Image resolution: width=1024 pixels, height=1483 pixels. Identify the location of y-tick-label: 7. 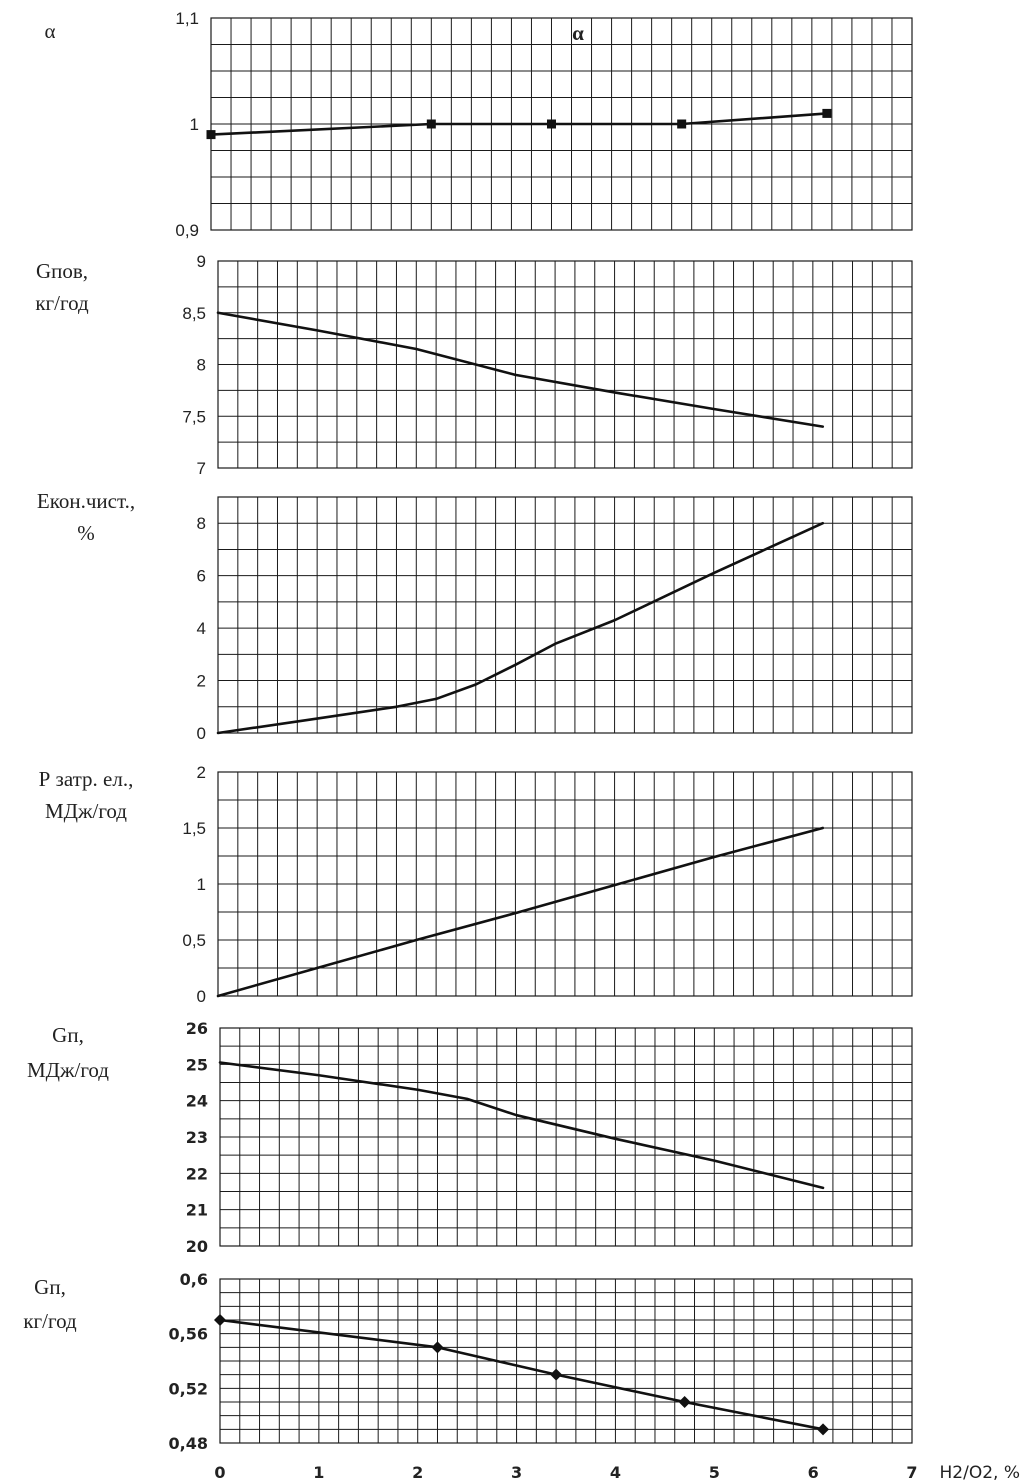
(201, 468).